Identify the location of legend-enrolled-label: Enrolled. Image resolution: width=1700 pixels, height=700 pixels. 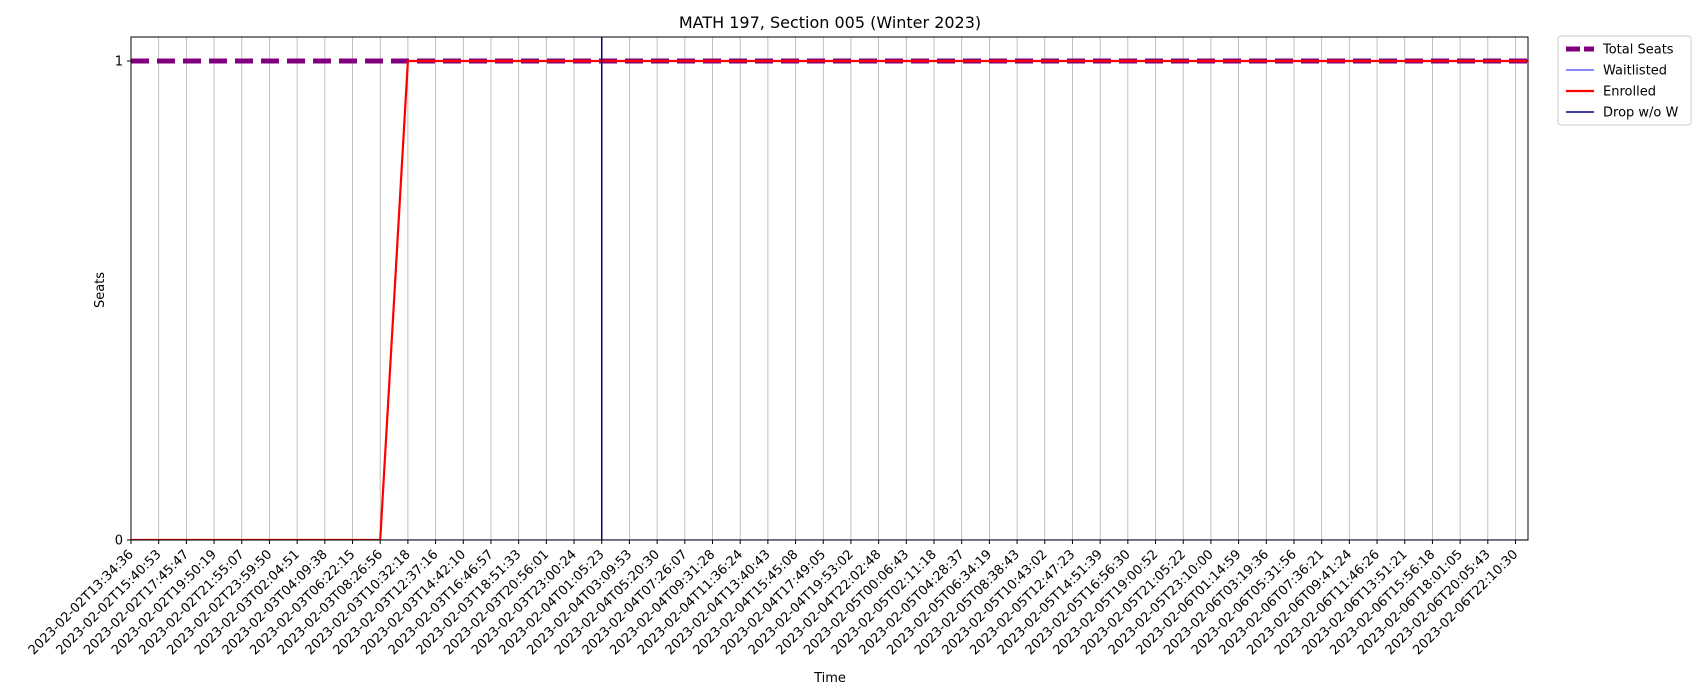
(1629, 92).